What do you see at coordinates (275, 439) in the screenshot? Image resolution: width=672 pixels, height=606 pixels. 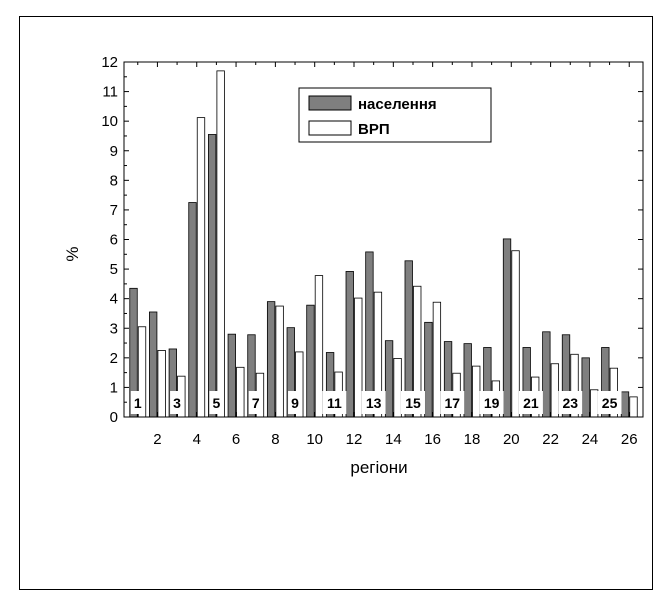 I see `x-tick-label-8: 8` at bounding box center [275, 439].